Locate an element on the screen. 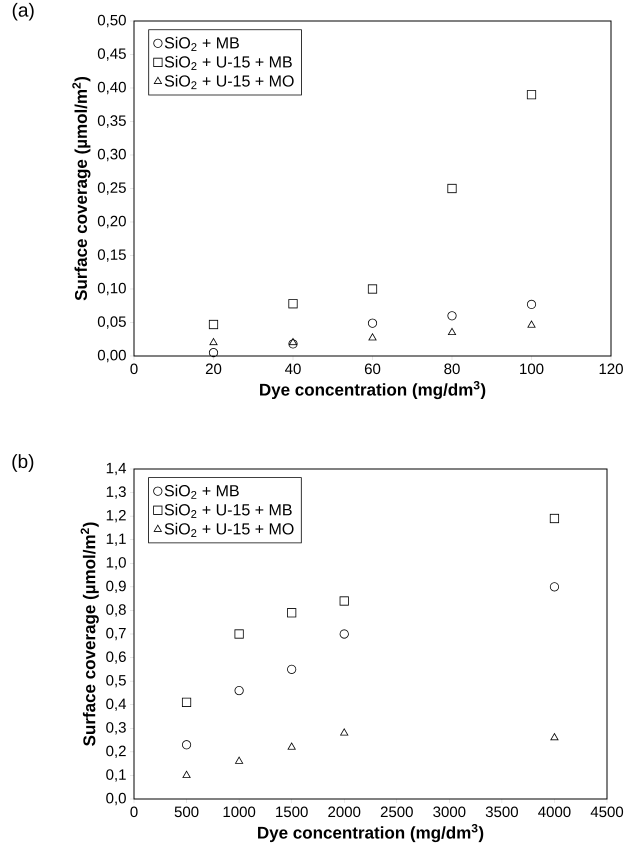  y-tick-label: 0,30 is located at coordinates (112, 155).